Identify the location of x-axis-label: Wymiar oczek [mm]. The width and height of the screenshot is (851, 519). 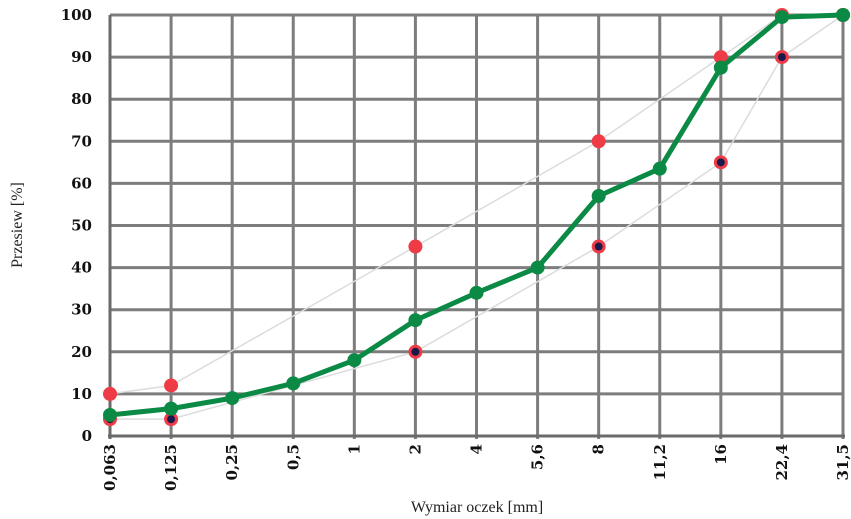
(477, 507).